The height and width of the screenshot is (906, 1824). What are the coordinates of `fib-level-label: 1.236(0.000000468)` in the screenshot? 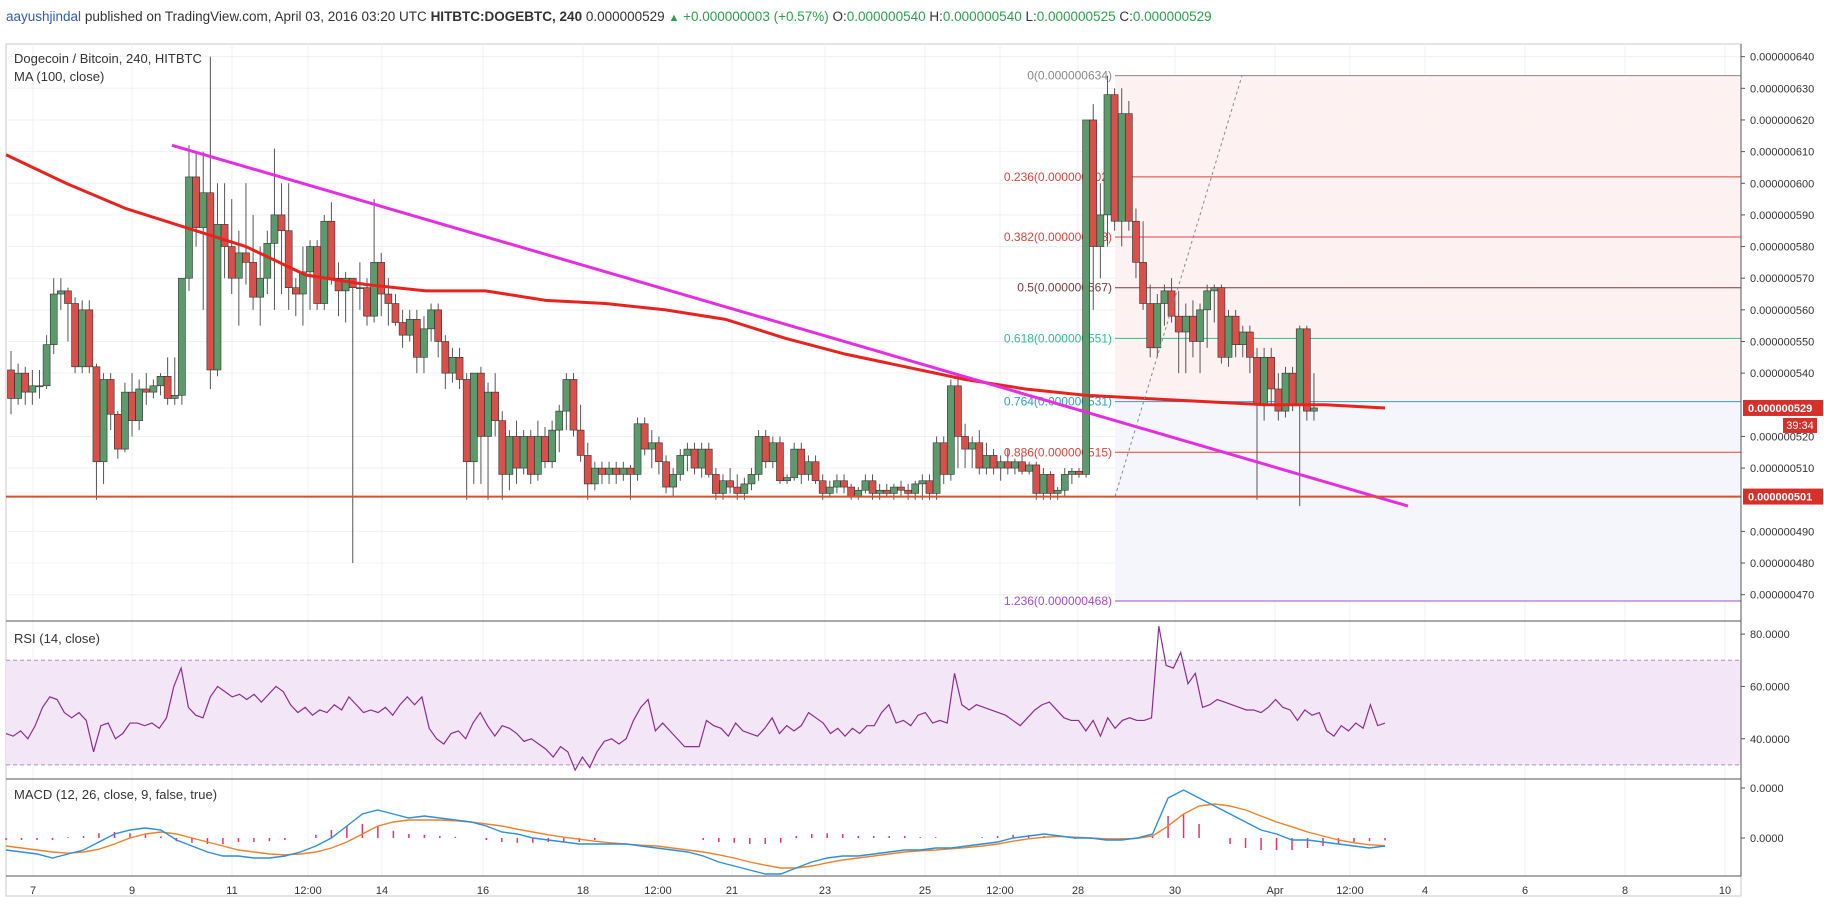 It's located at (1058, 601).